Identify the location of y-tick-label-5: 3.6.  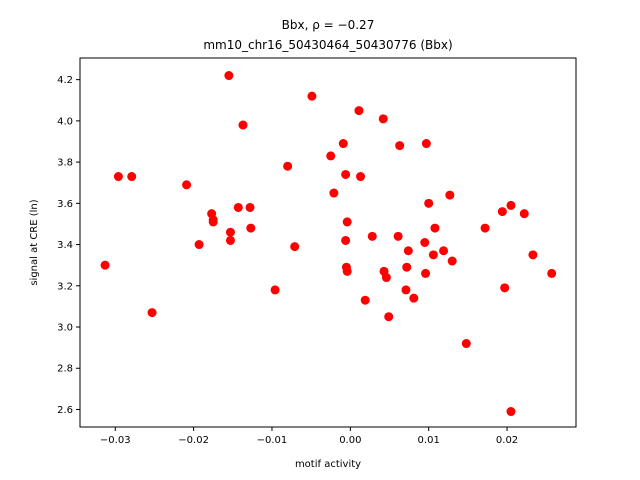
(65, 204).